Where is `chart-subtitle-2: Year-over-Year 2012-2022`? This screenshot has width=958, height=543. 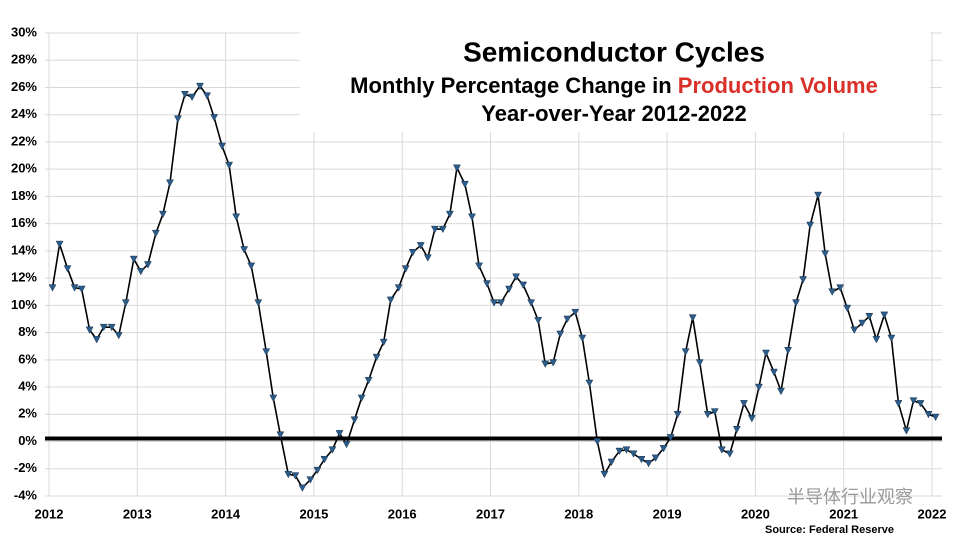 chart-subtitle-2: Year-over-Year 2012-2022 is located at coordinates (613, 113).